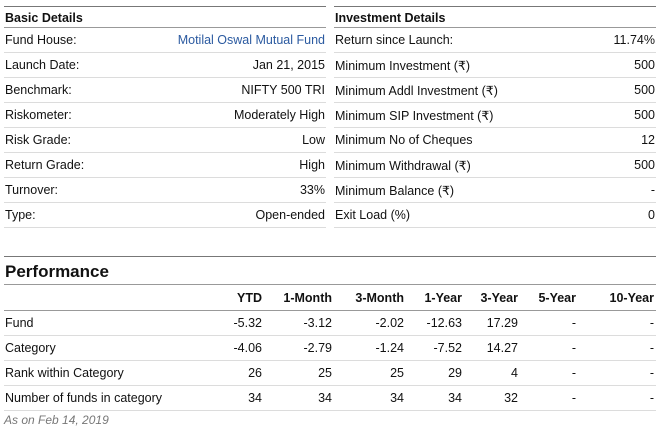 This screenshot has width=663, height=431. What do you see at coordinates (648, 140) in the screenshot?
I see `row-value: 12` at bounding box center [648, 140].